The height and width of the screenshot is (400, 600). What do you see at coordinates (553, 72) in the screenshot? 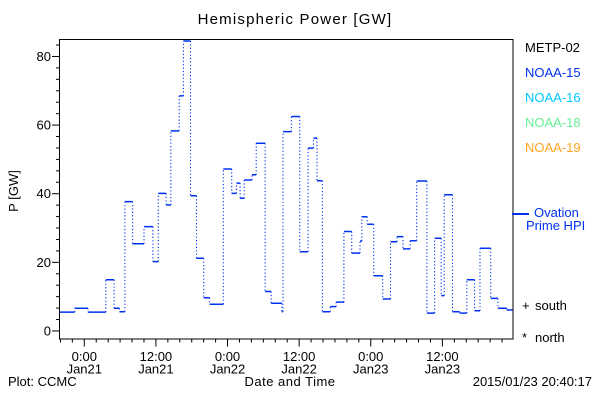
I see `legend-item-noaa-15: NOAA-15` at bounding box center [553, 72].